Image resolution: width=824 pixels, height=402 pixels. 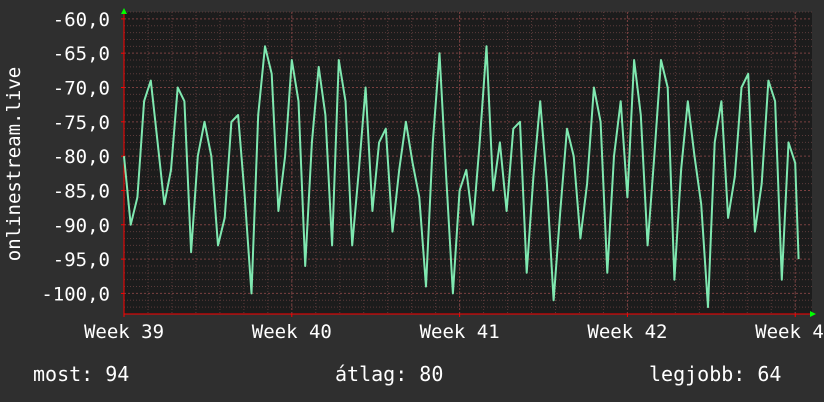 I want to click on y-tick-label: -85,0, so click(x=81, y=191).